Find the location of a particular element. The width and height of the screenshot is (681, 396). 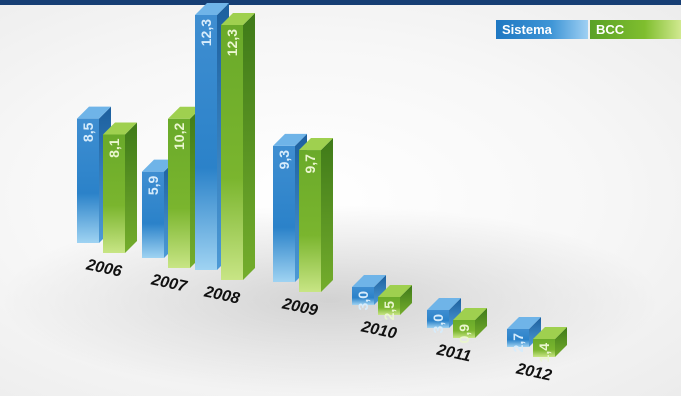

bar-front-bcc-2008 is located at coordinates (232, 152).